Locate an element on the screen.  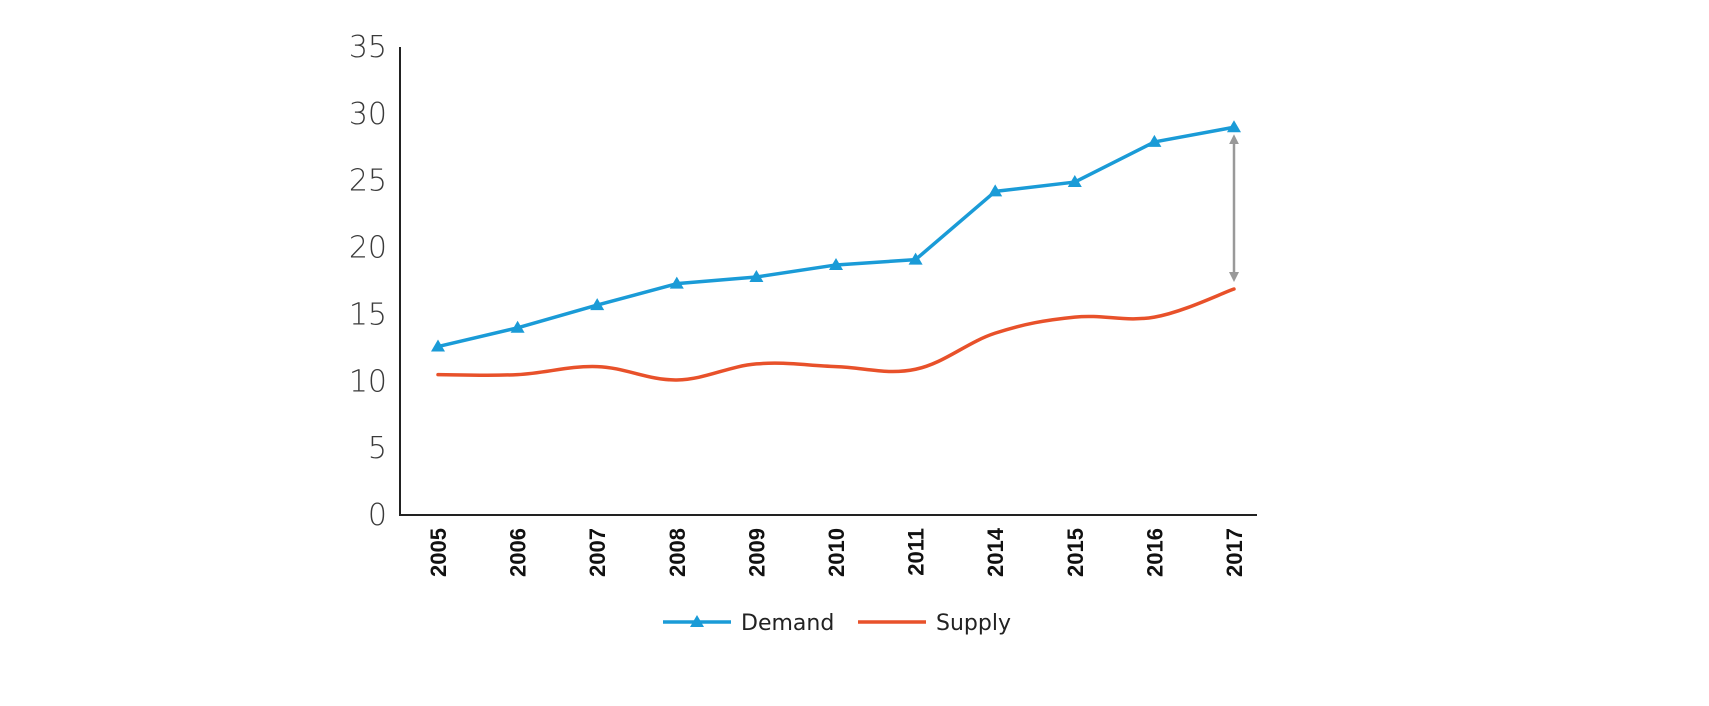
supply-series-line is located at coordinates (836, 334).